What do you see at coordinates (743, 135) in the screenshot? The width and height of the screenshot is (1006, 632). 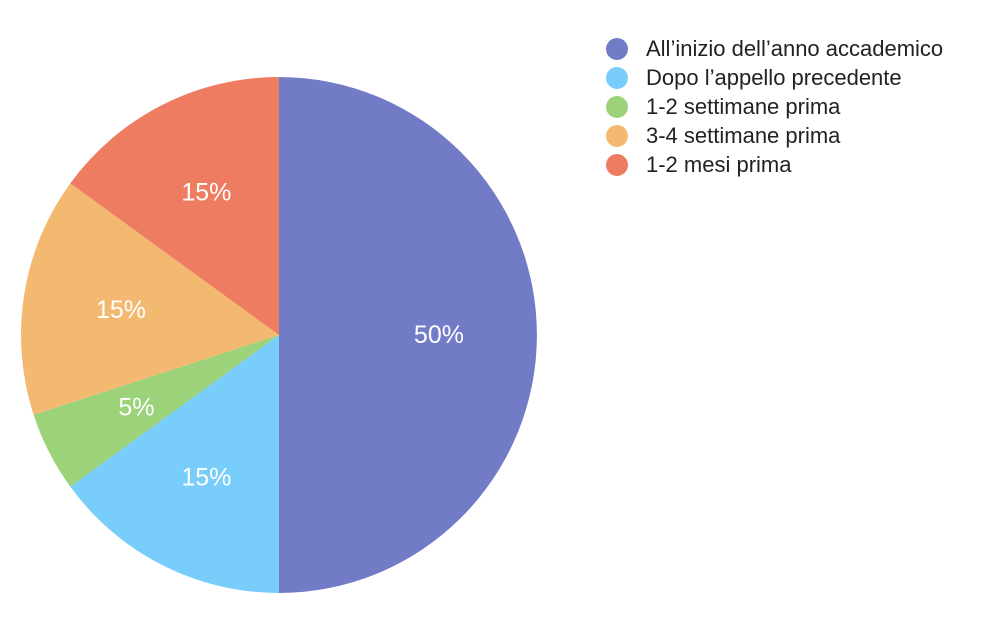 I see `legend-label: 3-4 settimane prima` at bounding box center [743, 135].